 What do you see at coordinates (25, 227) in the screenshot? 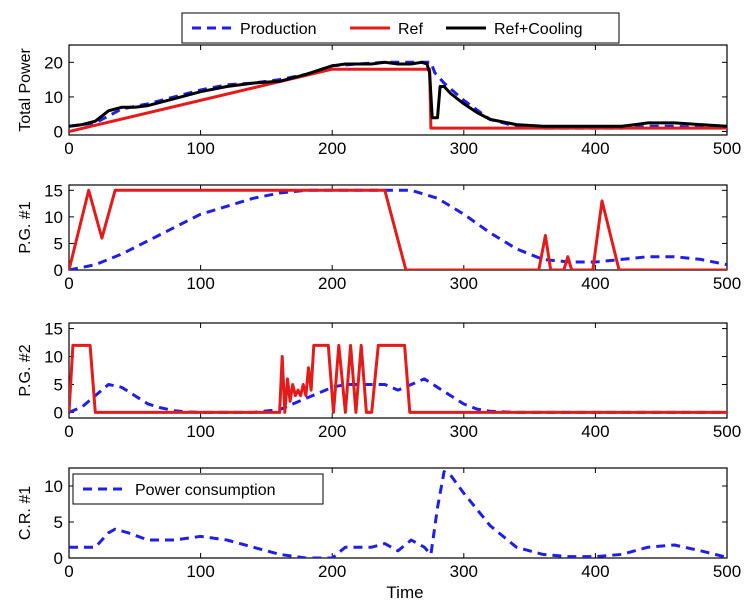
I see `y-axis-label: P.G. #1` at bounding box center [25, 227].